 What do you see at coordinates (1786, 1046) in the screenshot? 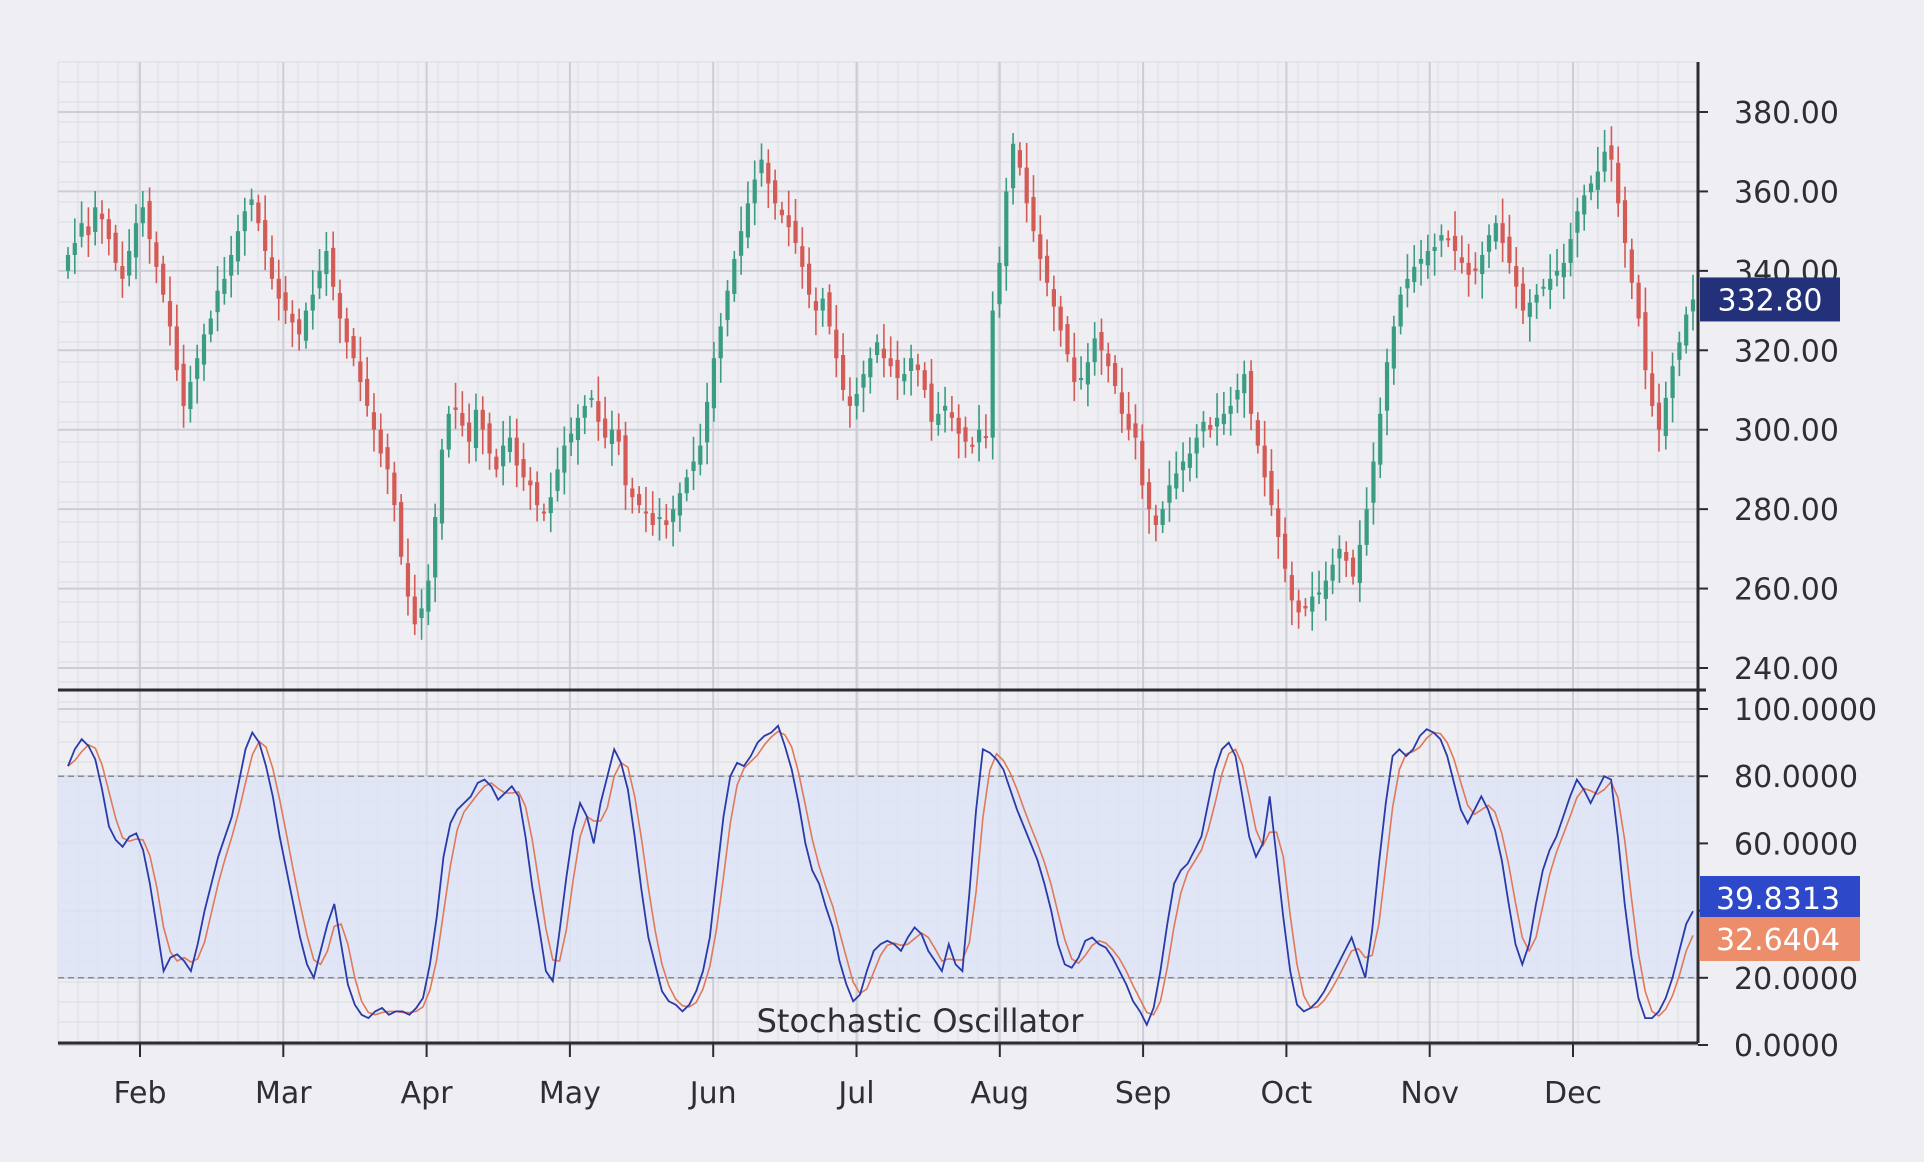
I see `osc-tick-label: 0.0000` at bounding box center [1786, 1046].